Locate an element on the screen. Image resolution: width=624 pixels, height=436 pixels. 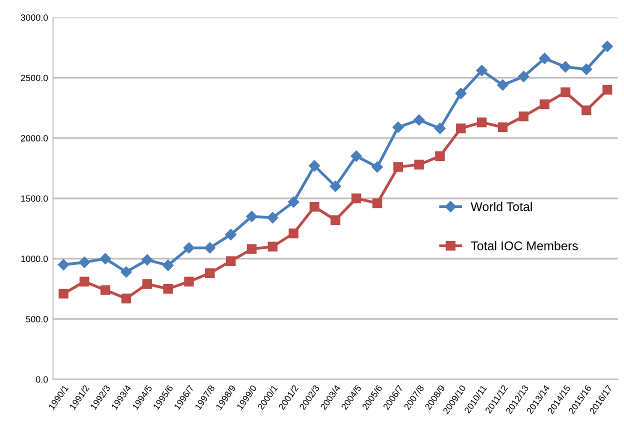
y-tick-label: 500.0 is located at coordinates (37, 319).